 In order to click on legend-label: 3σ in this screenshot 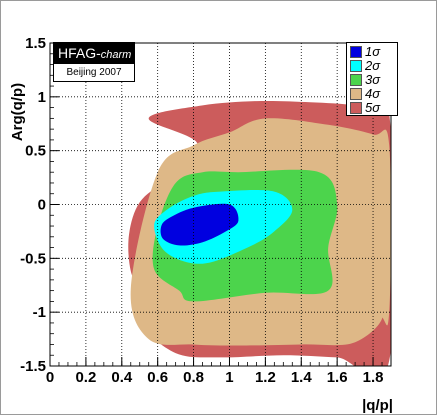, I will do `click(373, 79)`.